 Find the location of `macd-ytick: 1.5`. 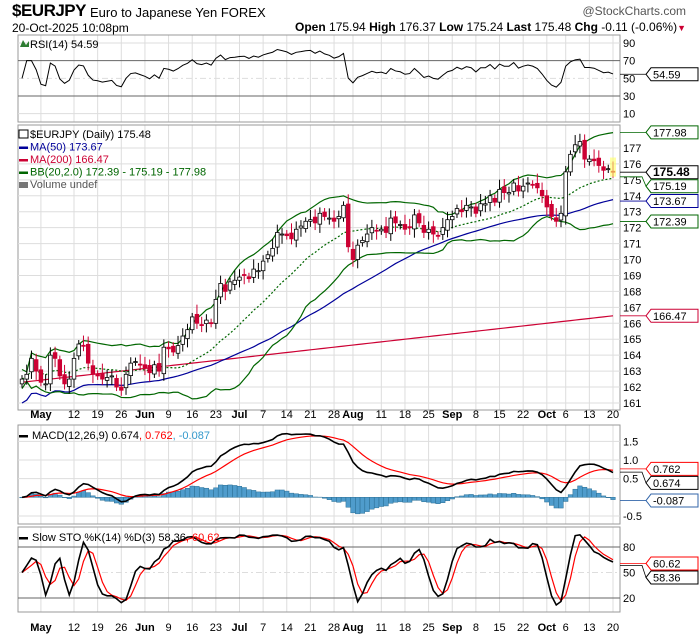

macd-ytick: 1.5 is located at coordinates (630, 442).